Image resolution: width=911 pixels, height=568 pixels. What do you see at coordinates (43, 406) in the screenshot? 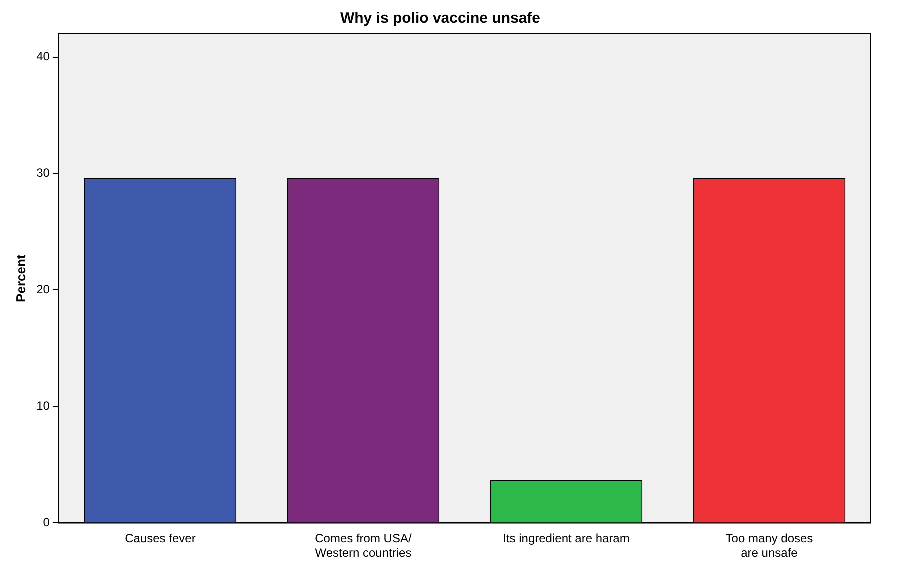
I see `y-tick-label: 10` at bounding box center [43, 406].